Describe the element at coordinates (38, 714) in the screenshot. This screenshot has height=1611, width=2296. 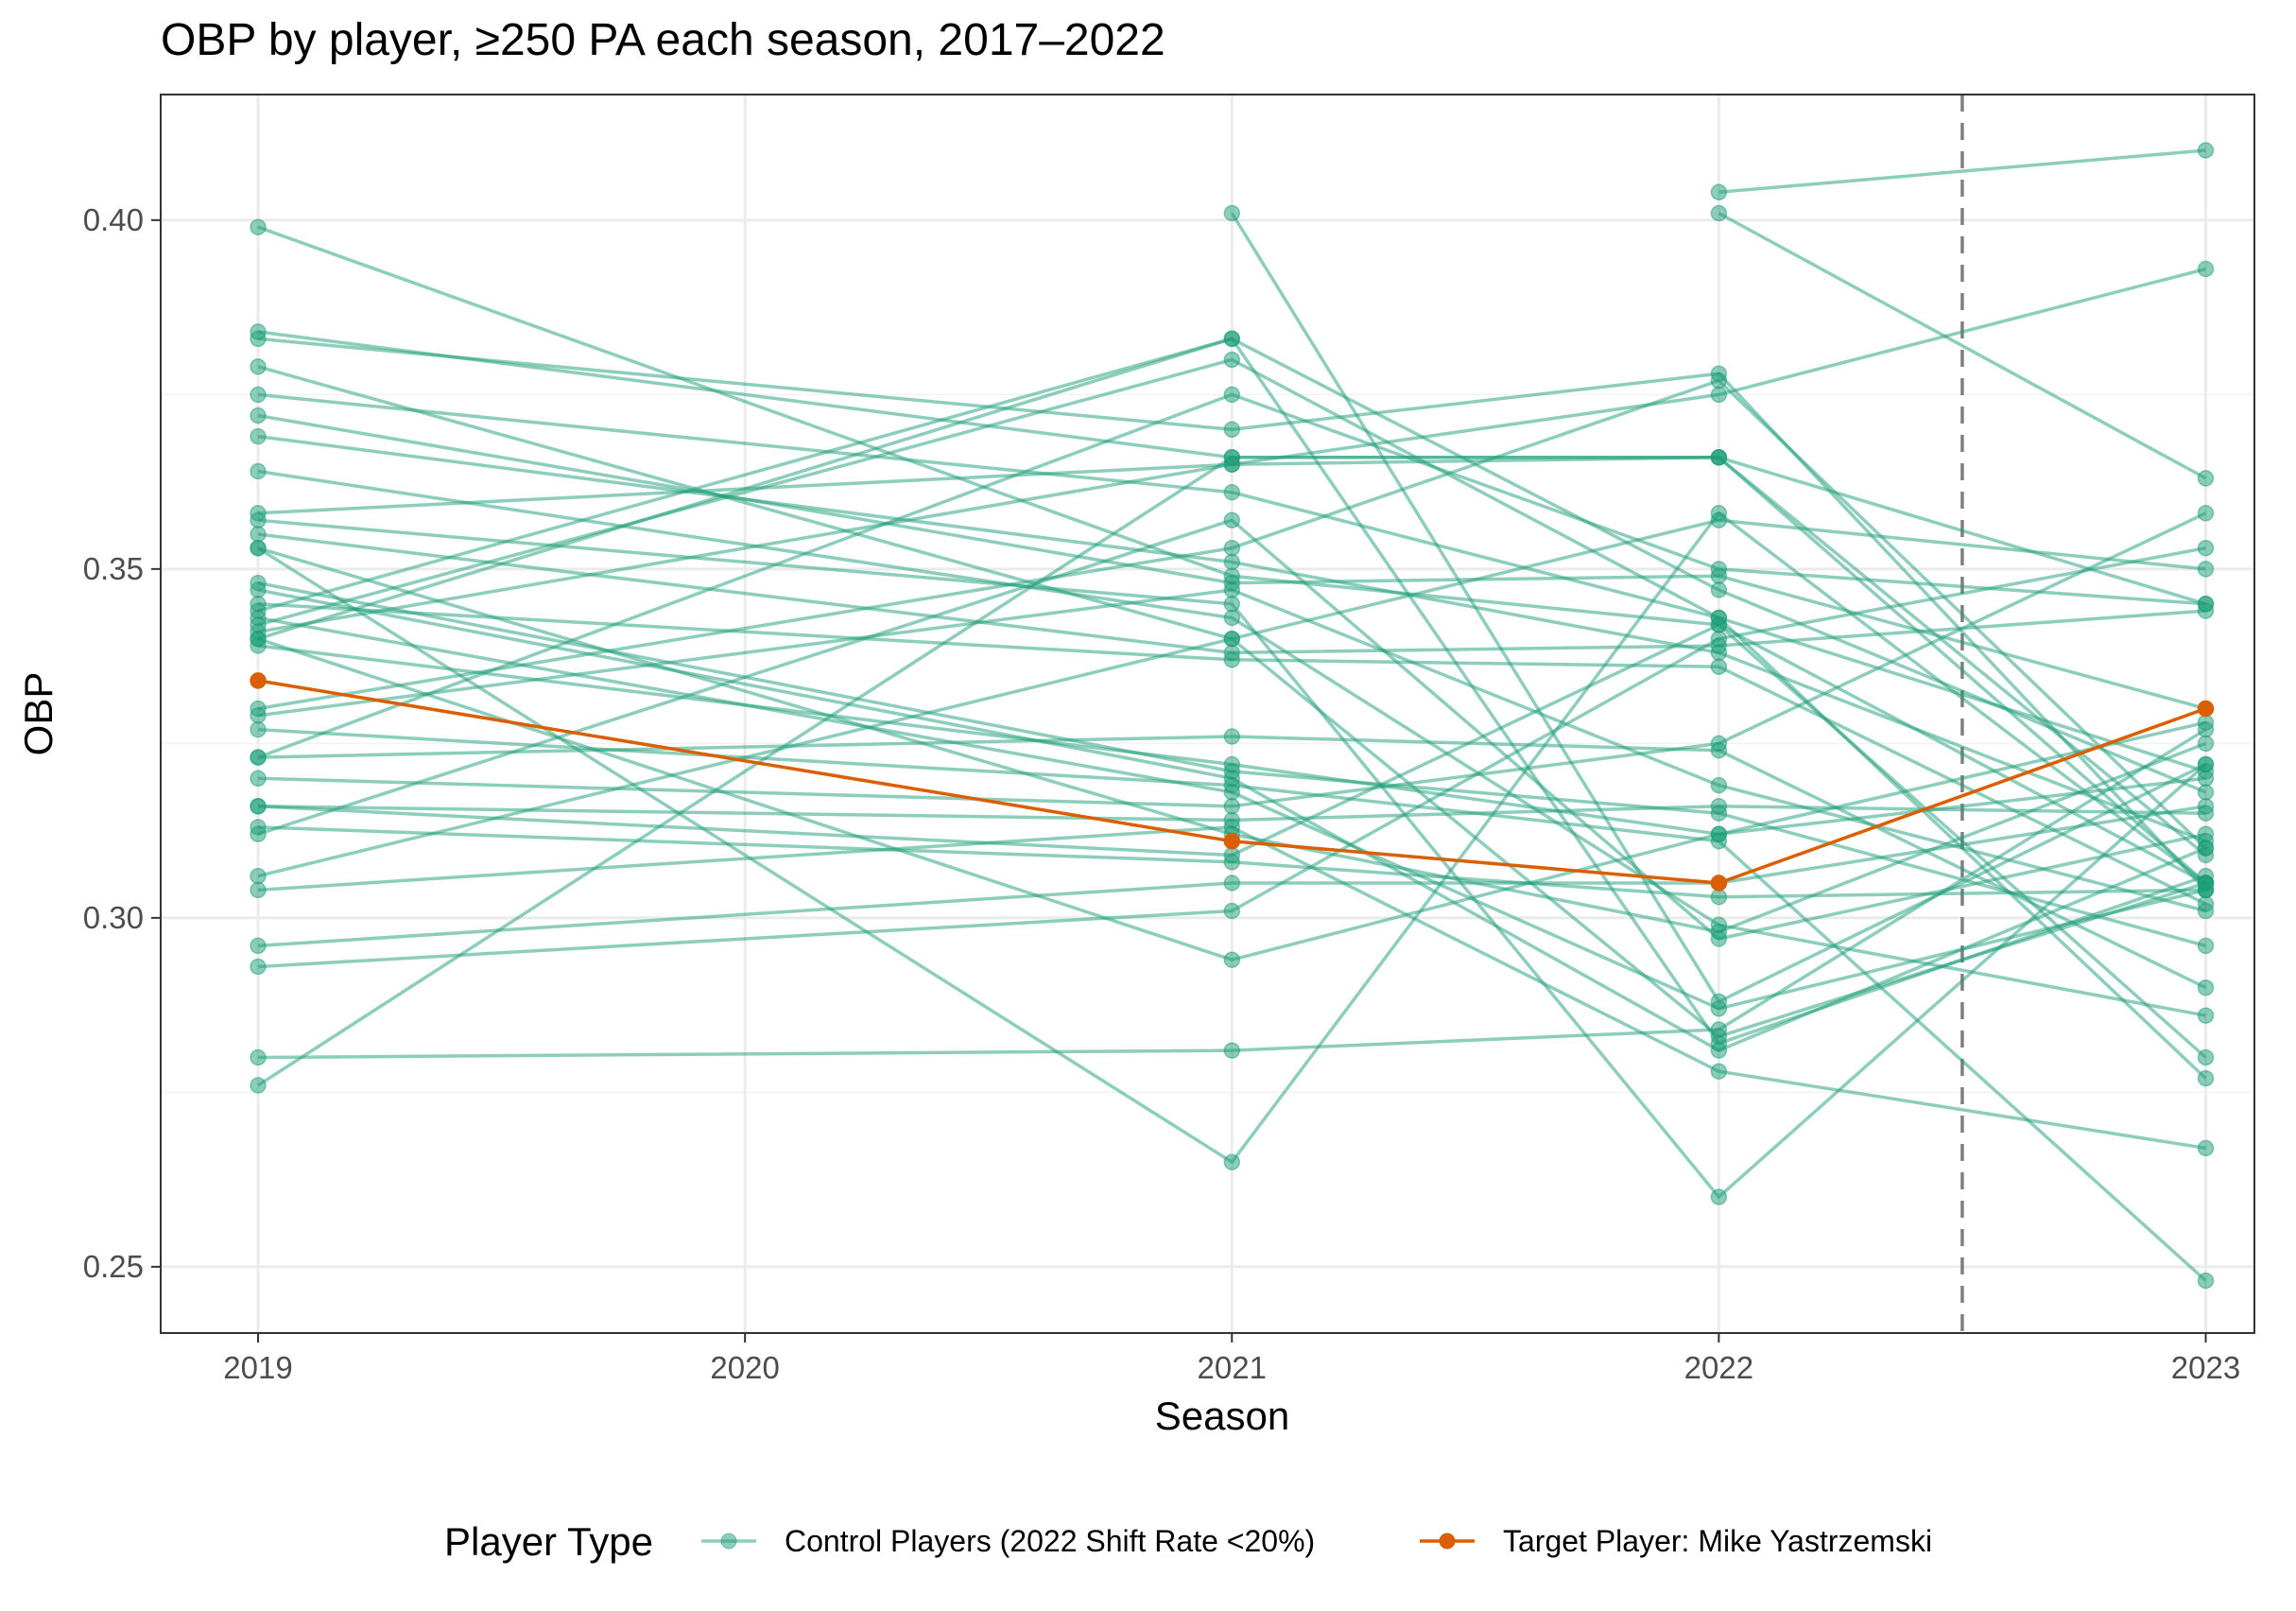
I see `y-axis-label: OBP` at that location.